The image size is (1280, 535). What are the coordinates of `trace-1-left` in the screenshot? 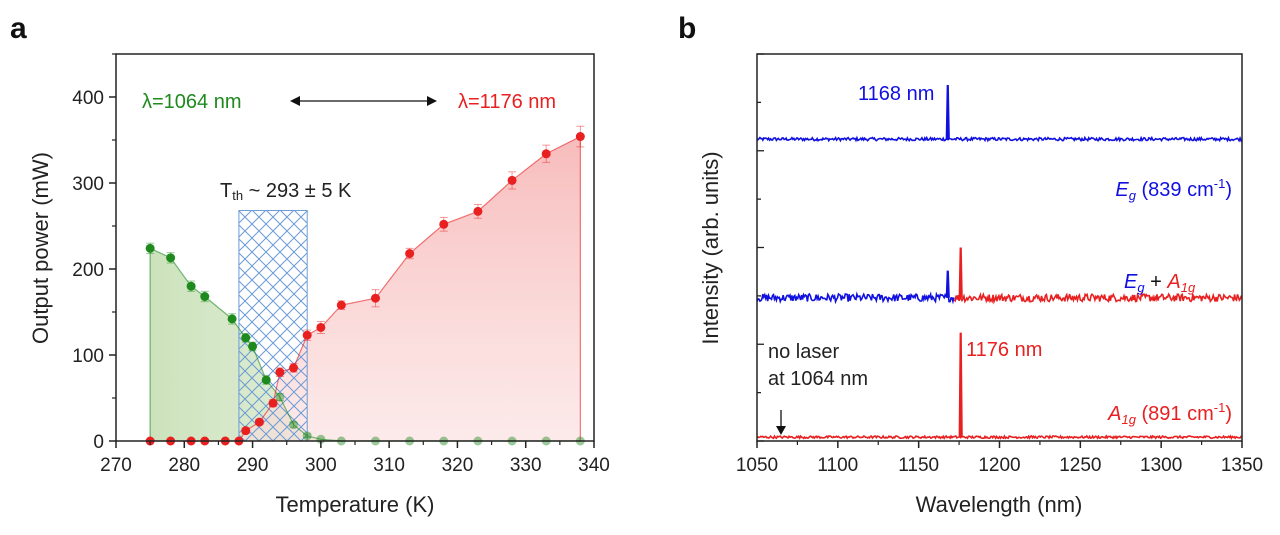 It's located at (855, 298).